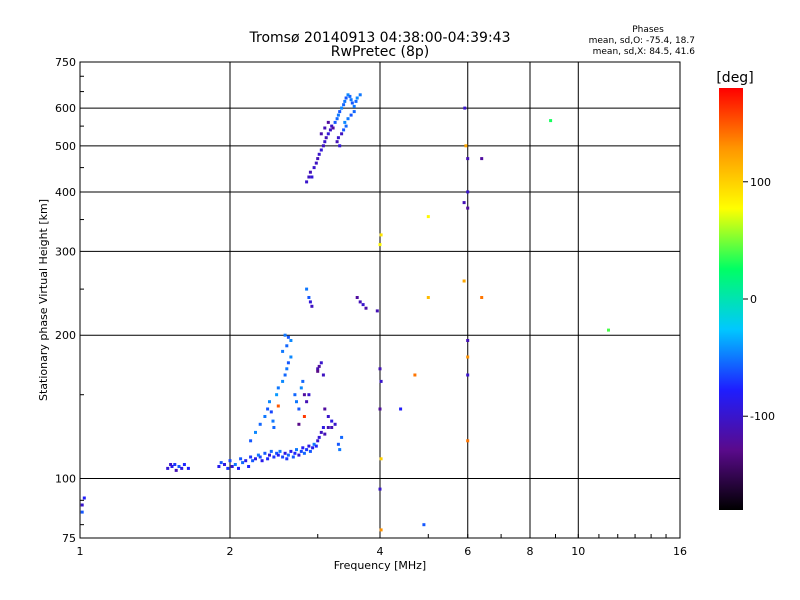  Describe the element at coordinates (642, 41) in the screenshot. I see `stats-line-o: mean, sd,O: -75.4, 18.7` at that location.